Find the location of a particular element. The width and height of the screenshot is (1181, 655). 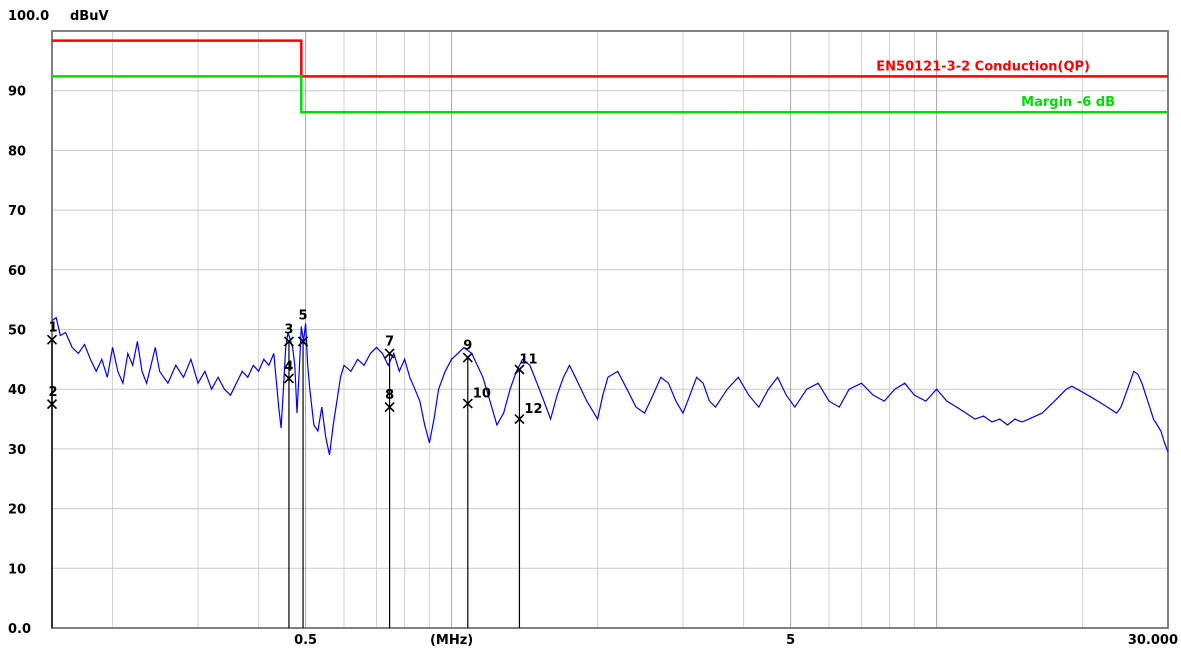

x-tick-label: 0.5 is located at coordinates (305, 640).